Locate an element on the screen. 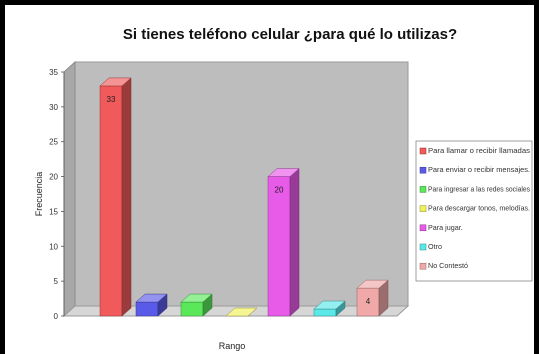 This screenshot has width=539, height=354. legend-label: Para descargar tonos, melodías. is located at coordinates (479, 208).